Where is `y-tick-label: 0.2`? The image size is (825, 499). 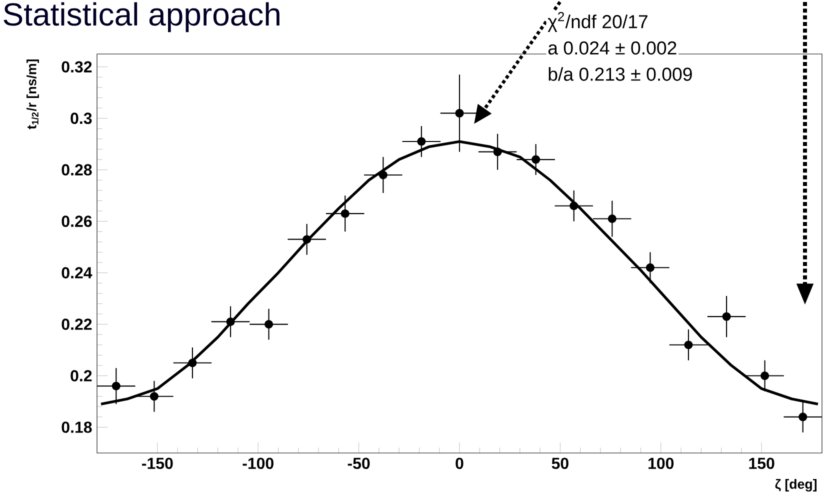 y-tick-label: 0.2 is located at coordinates (81, 376).